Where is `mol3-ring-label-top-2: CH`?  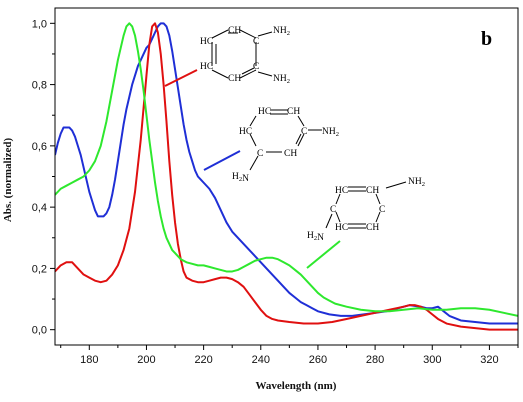
mol3-ring-label-top-2: CH is located at coordinates (372, 191).